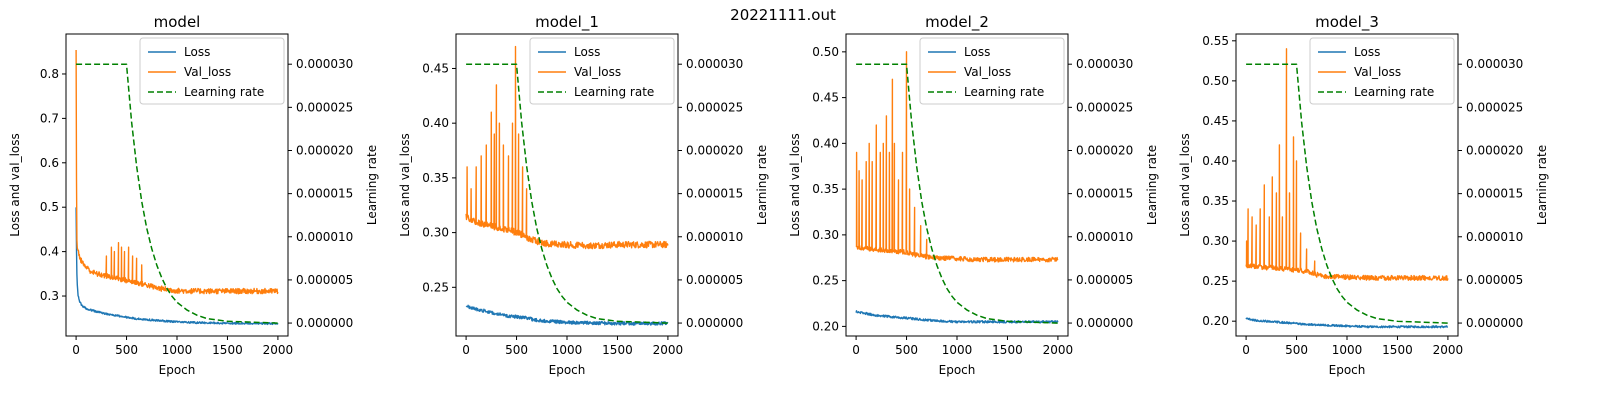 This screenshot has height=400, width=1600. I want to click on chart-title: model_3, so click(1347, 22).